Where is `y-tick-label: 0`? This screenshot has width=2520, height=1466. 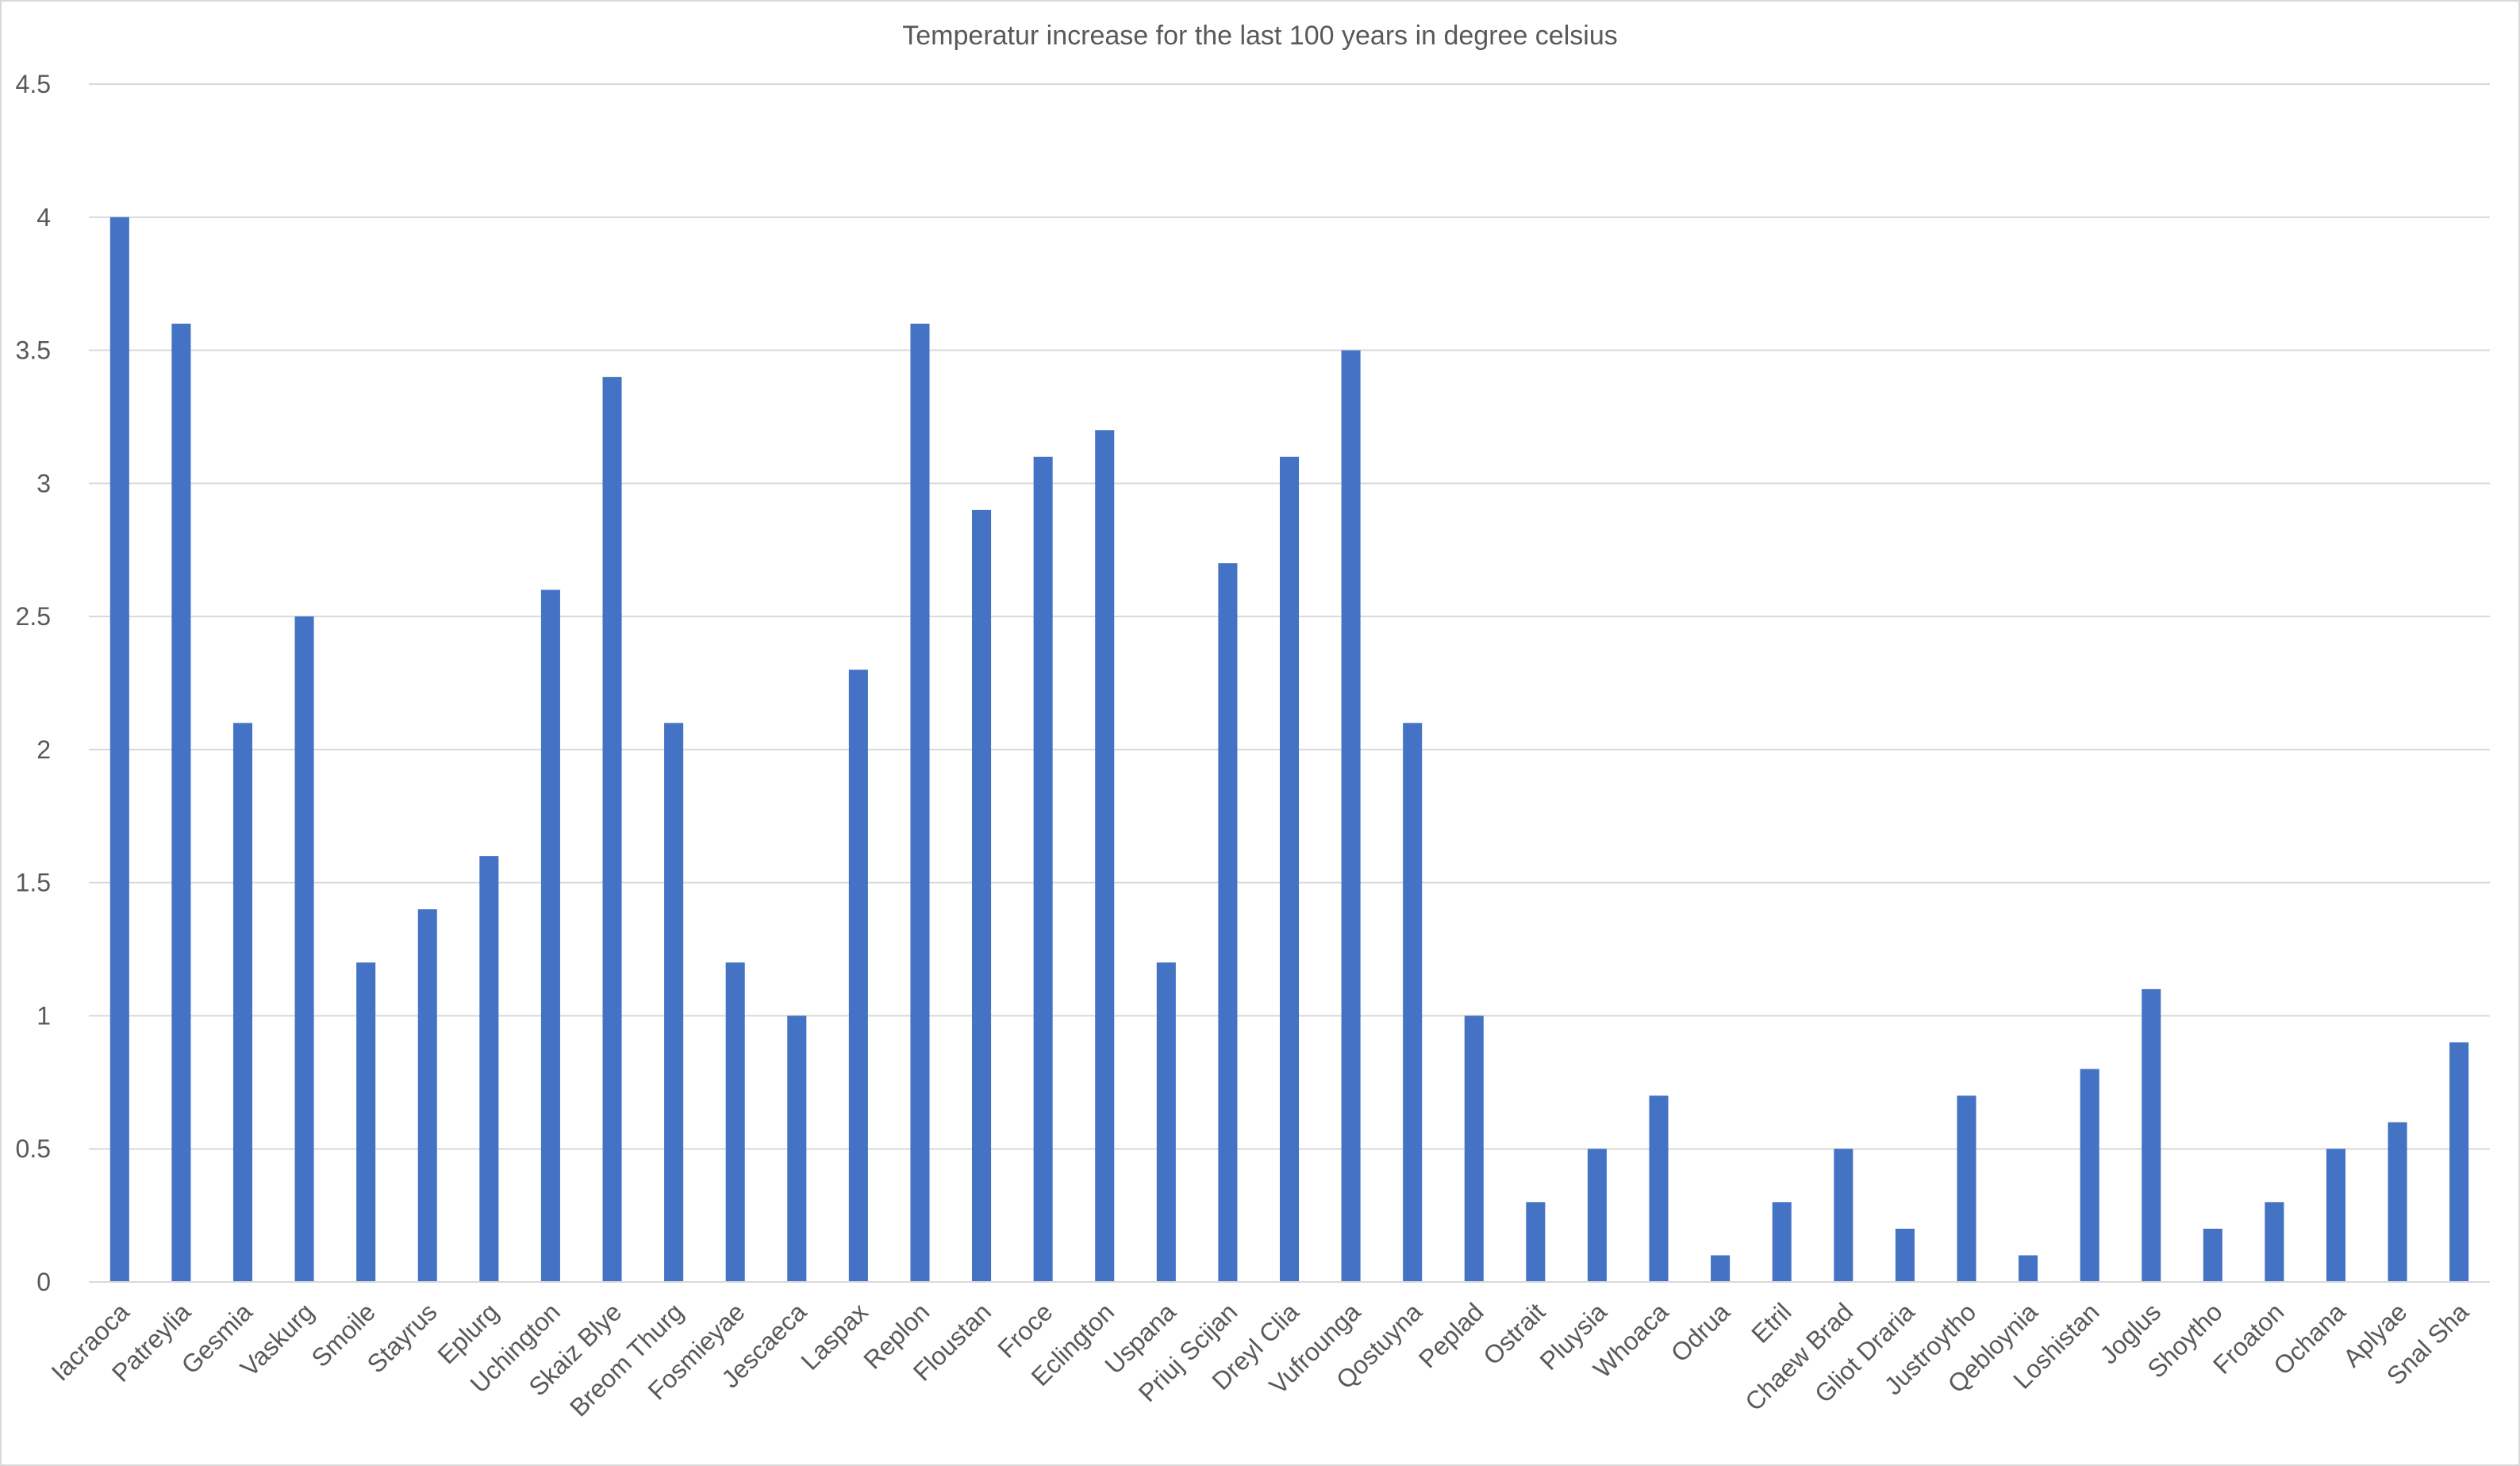 y-tick-label: 0 is located at coordinates (43, 1282).